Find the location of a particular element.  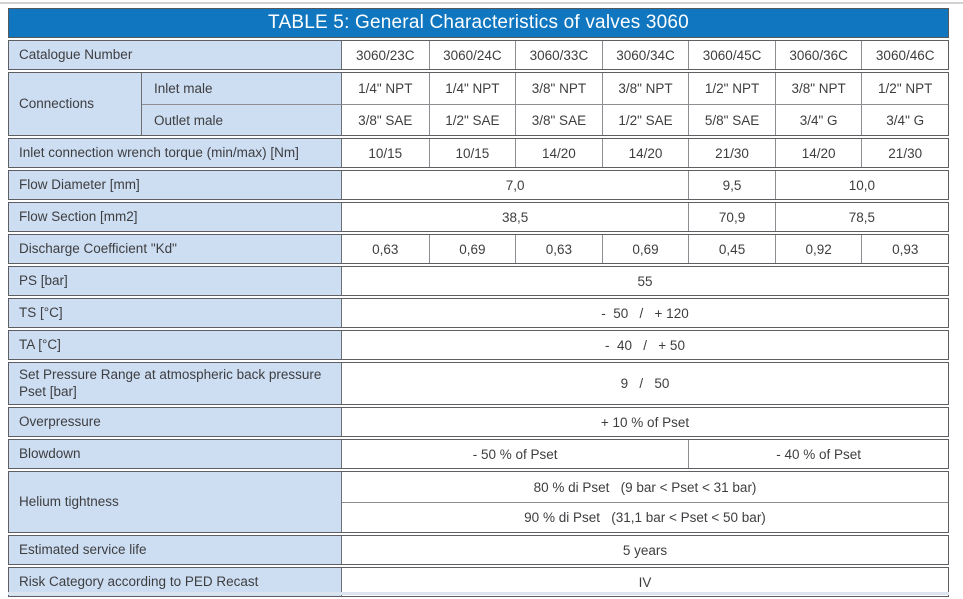

ps-value: 55 is located at coordinates (645, 281).